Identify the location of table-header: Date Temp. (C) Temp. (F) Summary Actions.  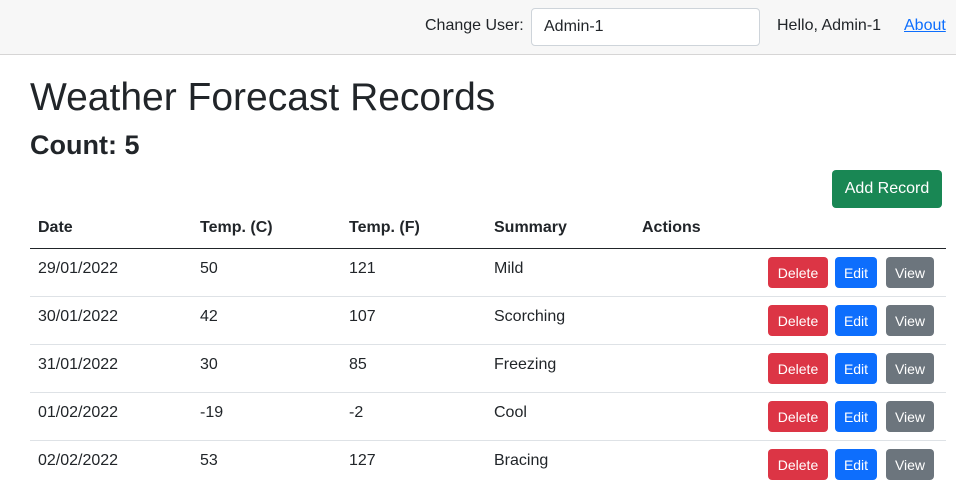
(488, 228).